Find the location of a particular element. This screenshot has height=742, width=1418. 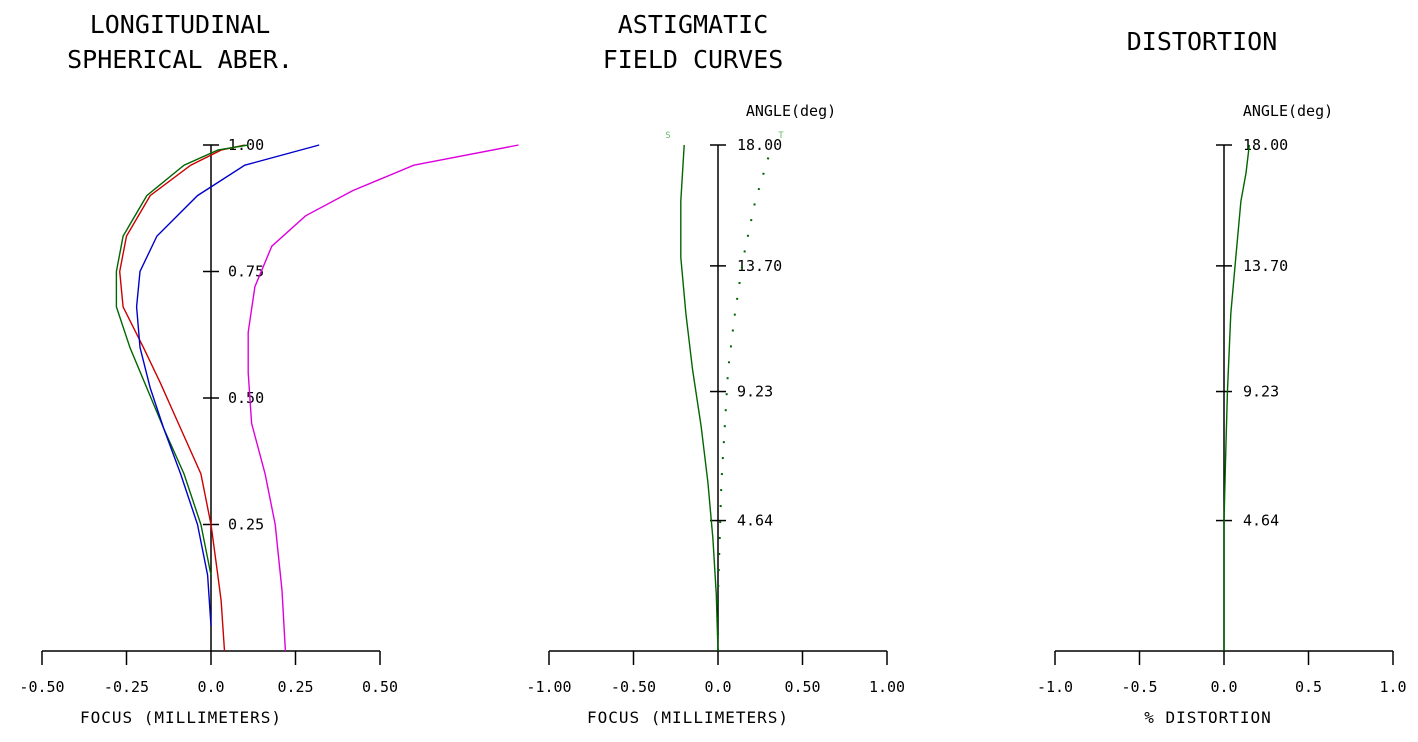

x-tick-label: 0.5 is located at coordinates (1308, 687).